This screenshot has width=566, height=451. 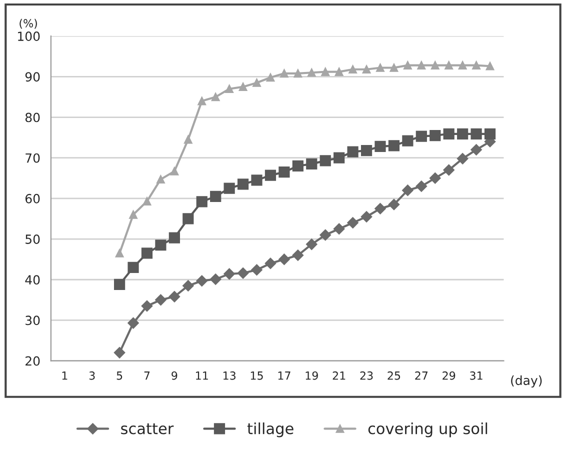 What do you see at coordinates (32, 77) in the screenshot?
I see `y-tick-label: 90` at bounding box center [32, 77].